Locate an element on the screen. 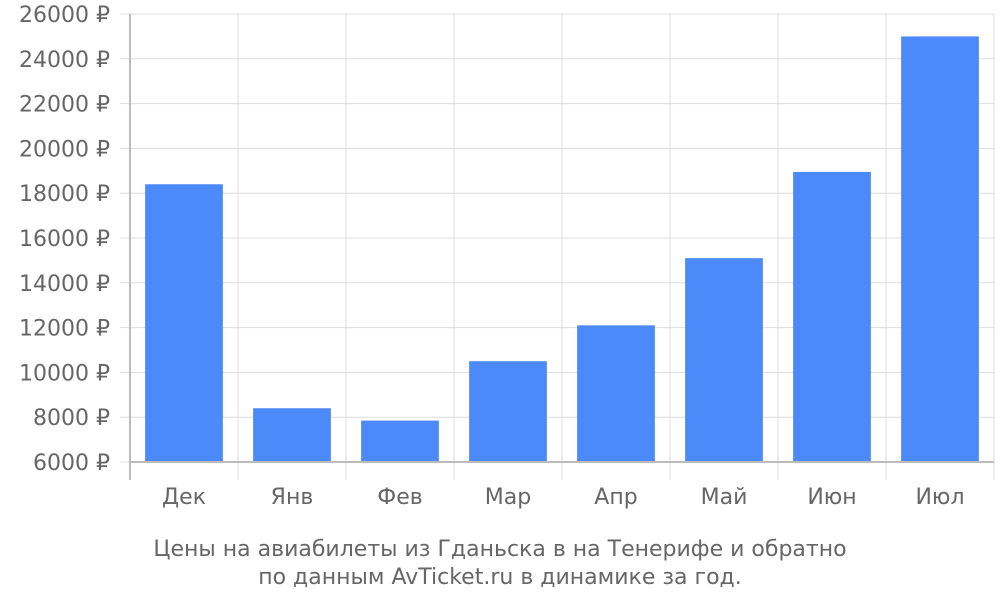 The width and height of the screenshot is (1000, 600). y-tick-label: 20000 ₽ is located at coordinates (64, 149).